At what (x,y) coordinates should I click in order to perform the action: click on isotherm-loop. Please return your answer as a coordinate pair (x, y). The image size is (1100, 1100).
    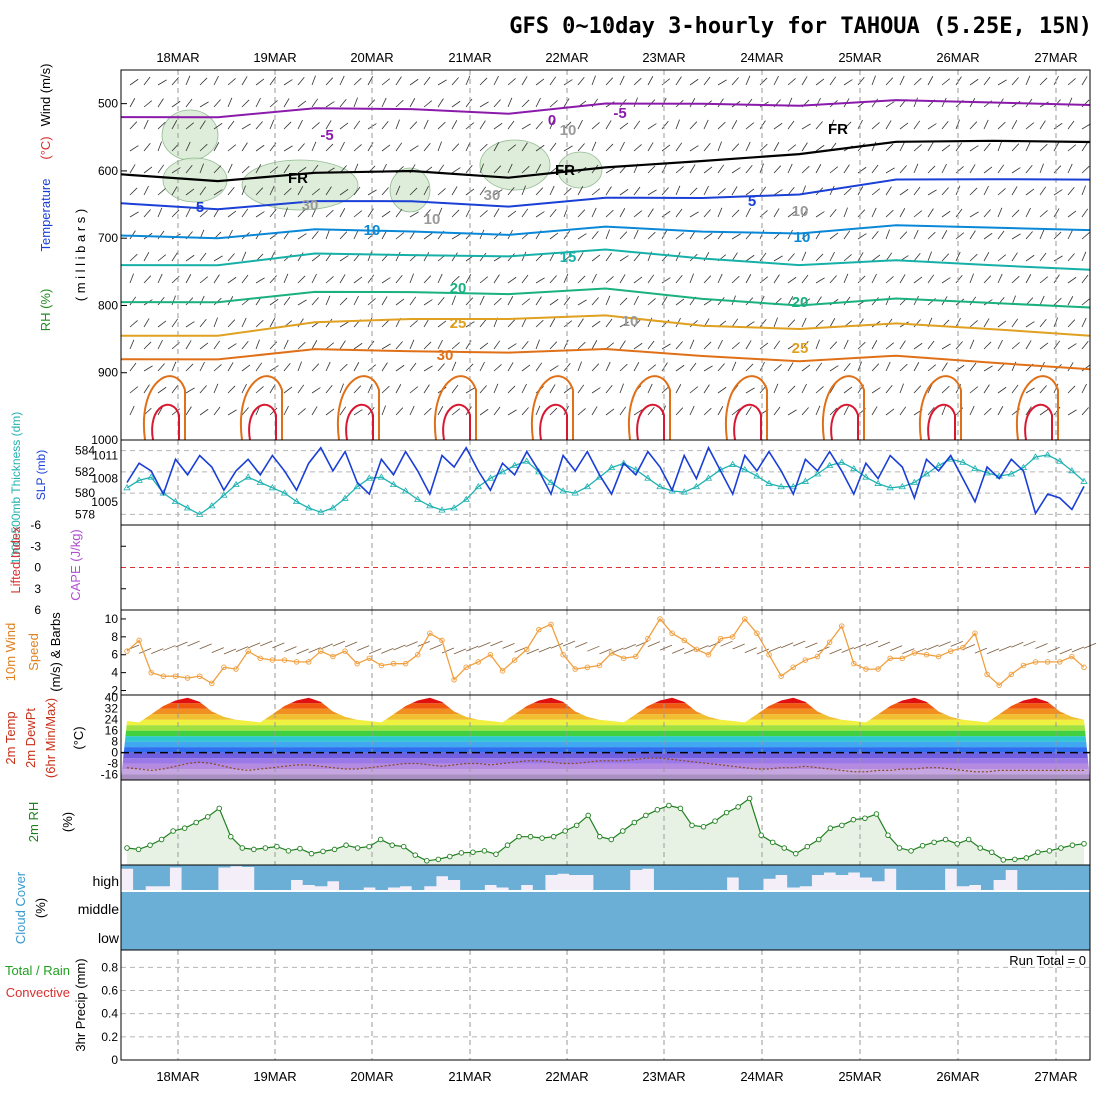
    Looking at the image, I should click on (650, 422).